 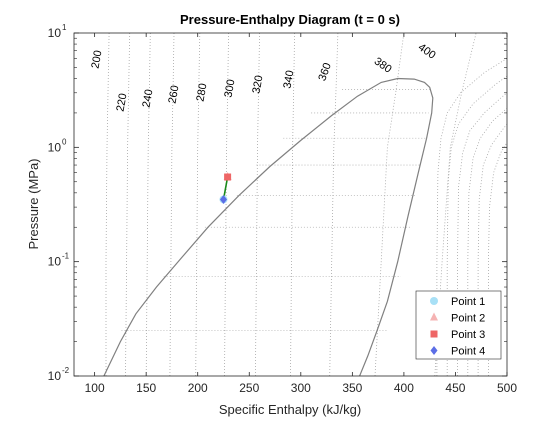 I want to click on x-tick-label: 200, so click(x=198, y=388).